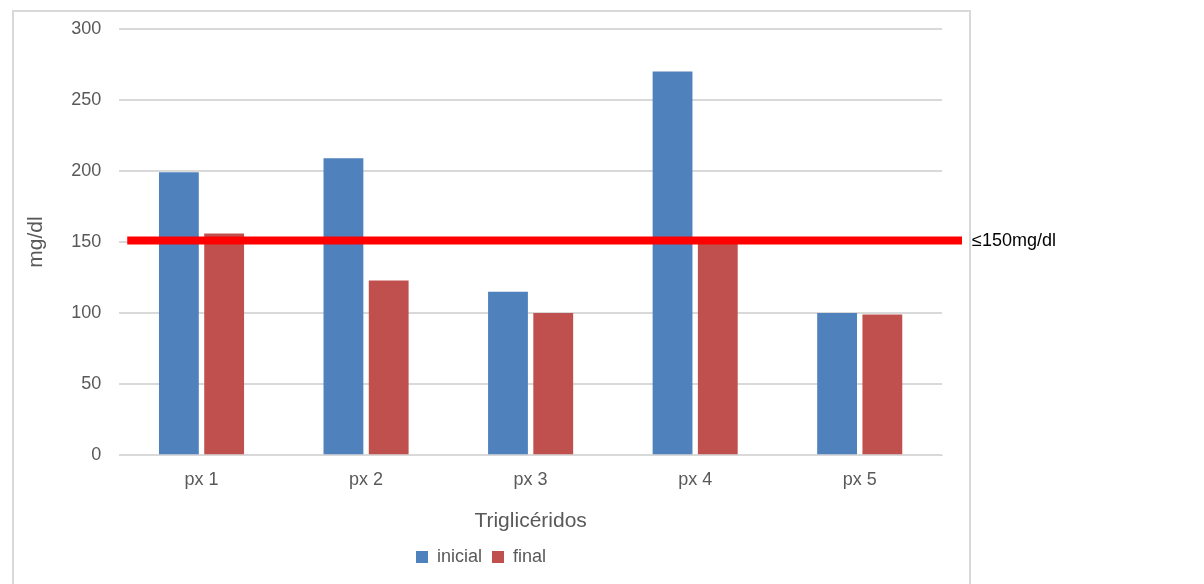  What do you see at coordinates (86, 240) in the screenshot?
I see `y-tick-label: 150` at bounding box center [86, 240].